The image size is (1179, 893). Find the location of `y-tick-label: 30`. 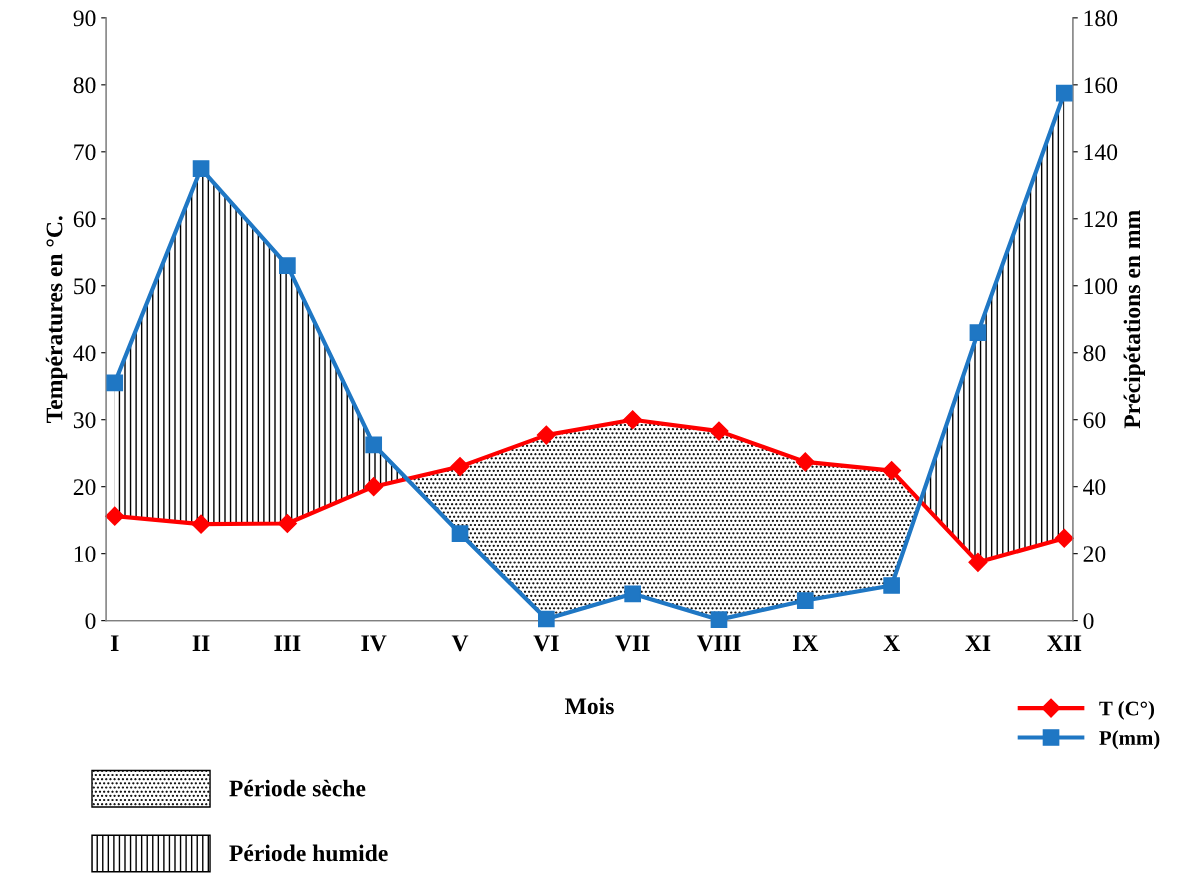

y-tick-label: 30 is located at coordinates (84, 420).